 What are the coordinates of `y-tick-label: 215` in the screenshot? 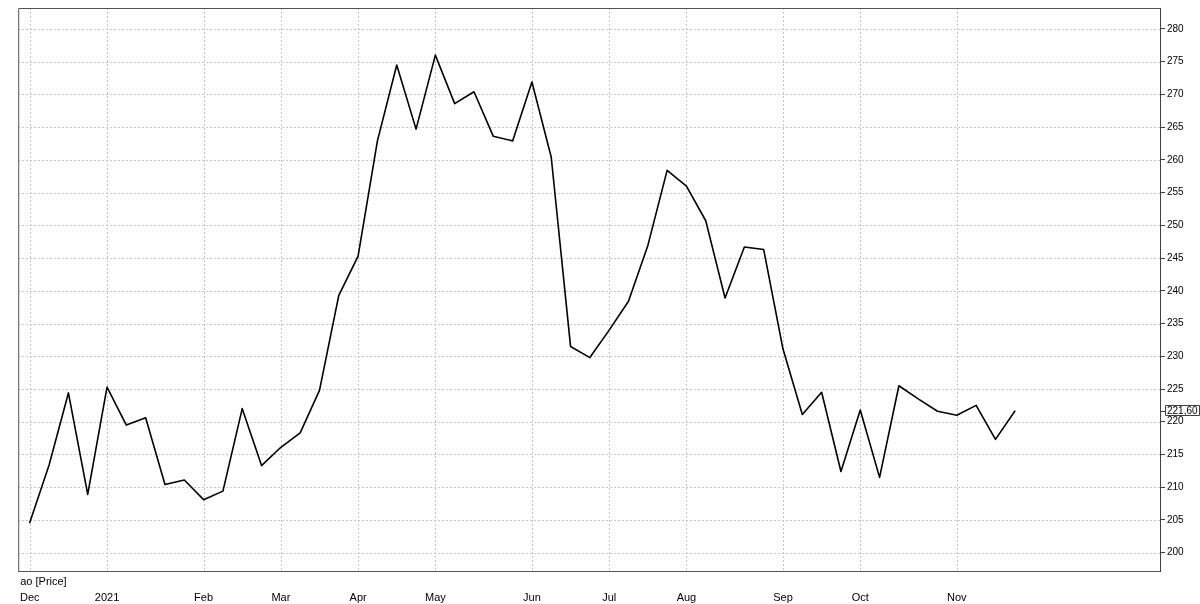 It's located at (1176, 454).